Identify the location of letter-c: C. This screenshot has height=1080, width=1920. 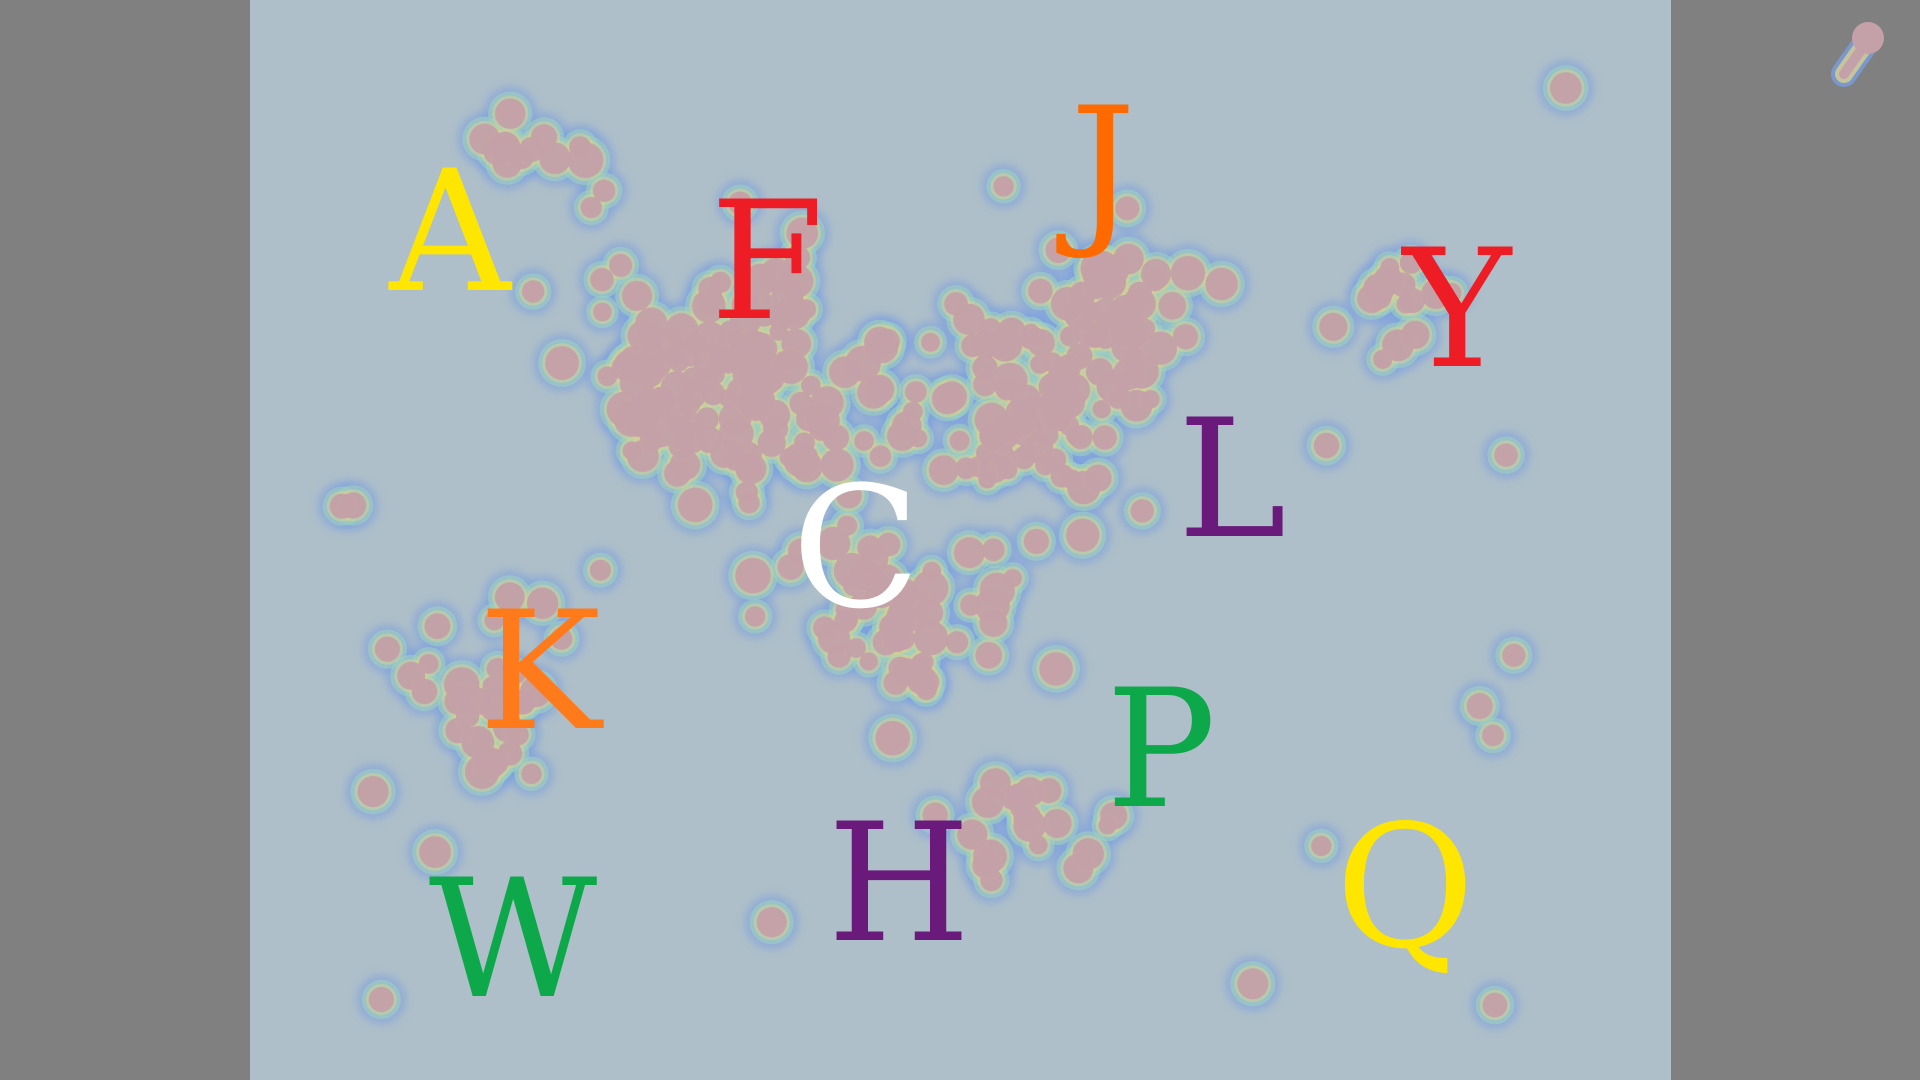
(856, 548).